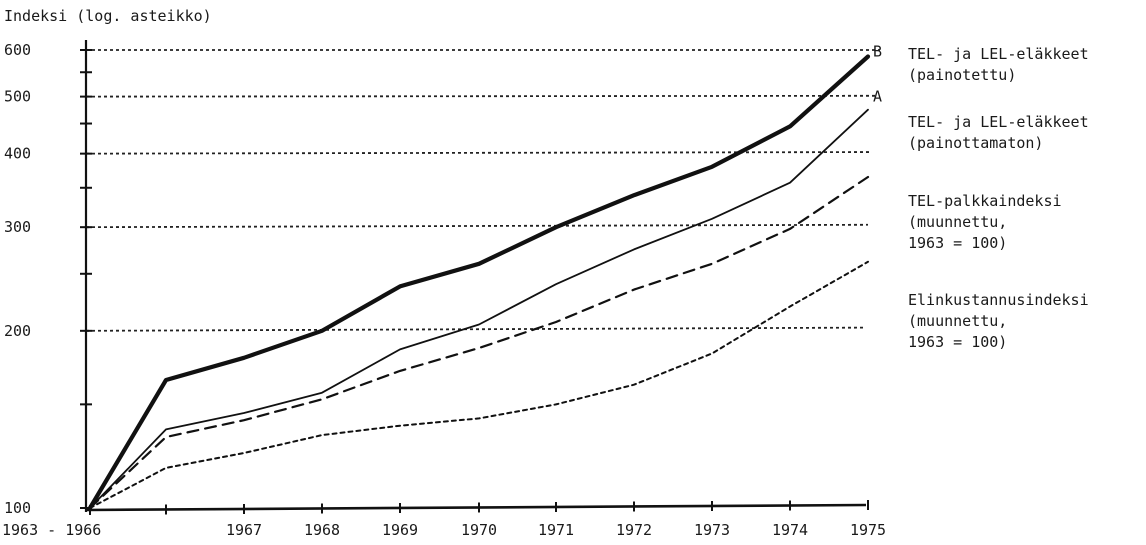  I want to click on legend-entry-2: TEL- ja LEL-eläkkeet (painottamaton), so click(998, 133).